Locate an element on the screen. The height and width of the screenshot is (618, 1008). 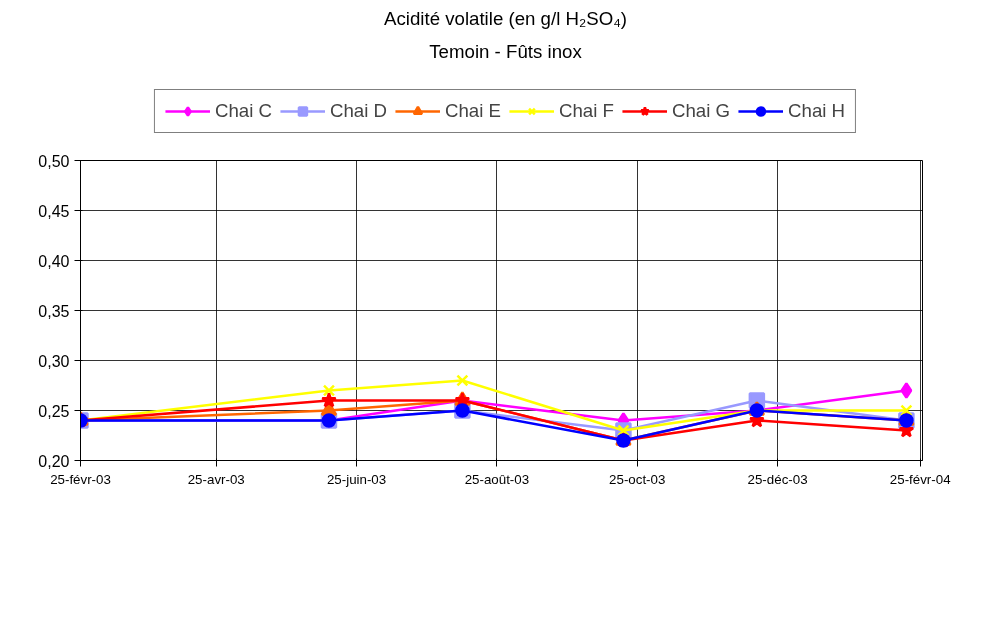
x-tick-label: 25-févr-03 is located at coordinates (80, 479).